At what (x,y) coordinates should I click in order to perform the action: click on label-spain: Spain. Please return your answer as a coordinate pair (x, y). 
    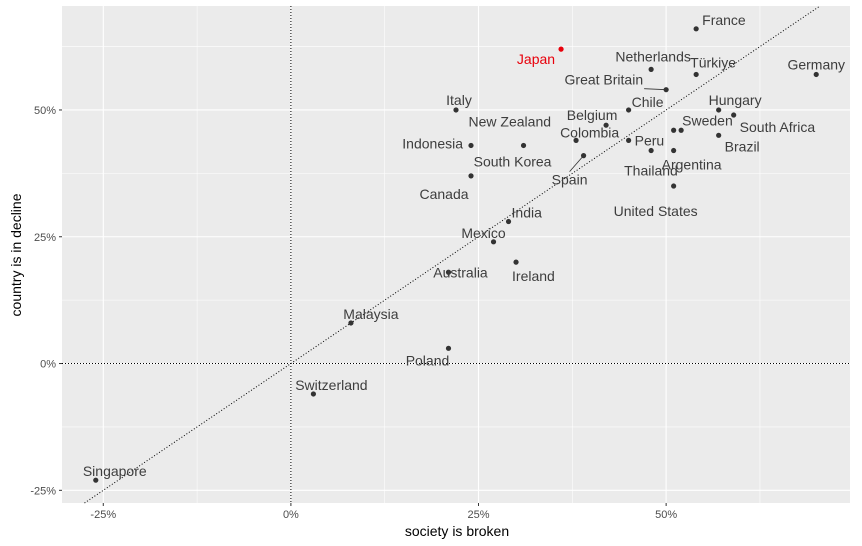
    Looking at the image, I should click on (570, 180).